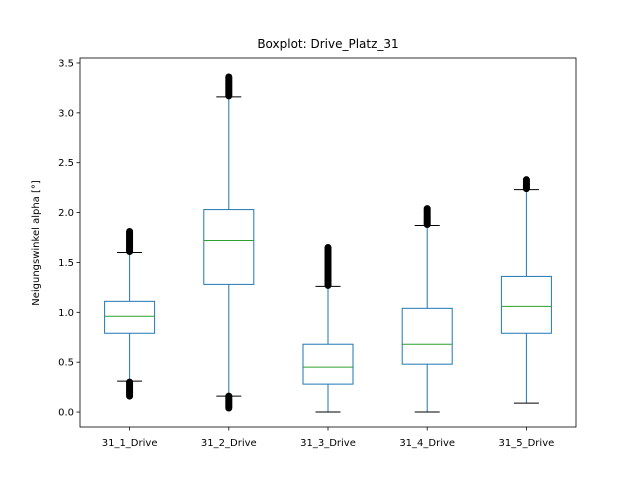 The height and width of the screenshot is (480, 640). I want to click on x-tick-label: 31_1_Drive, so click(130, 443).